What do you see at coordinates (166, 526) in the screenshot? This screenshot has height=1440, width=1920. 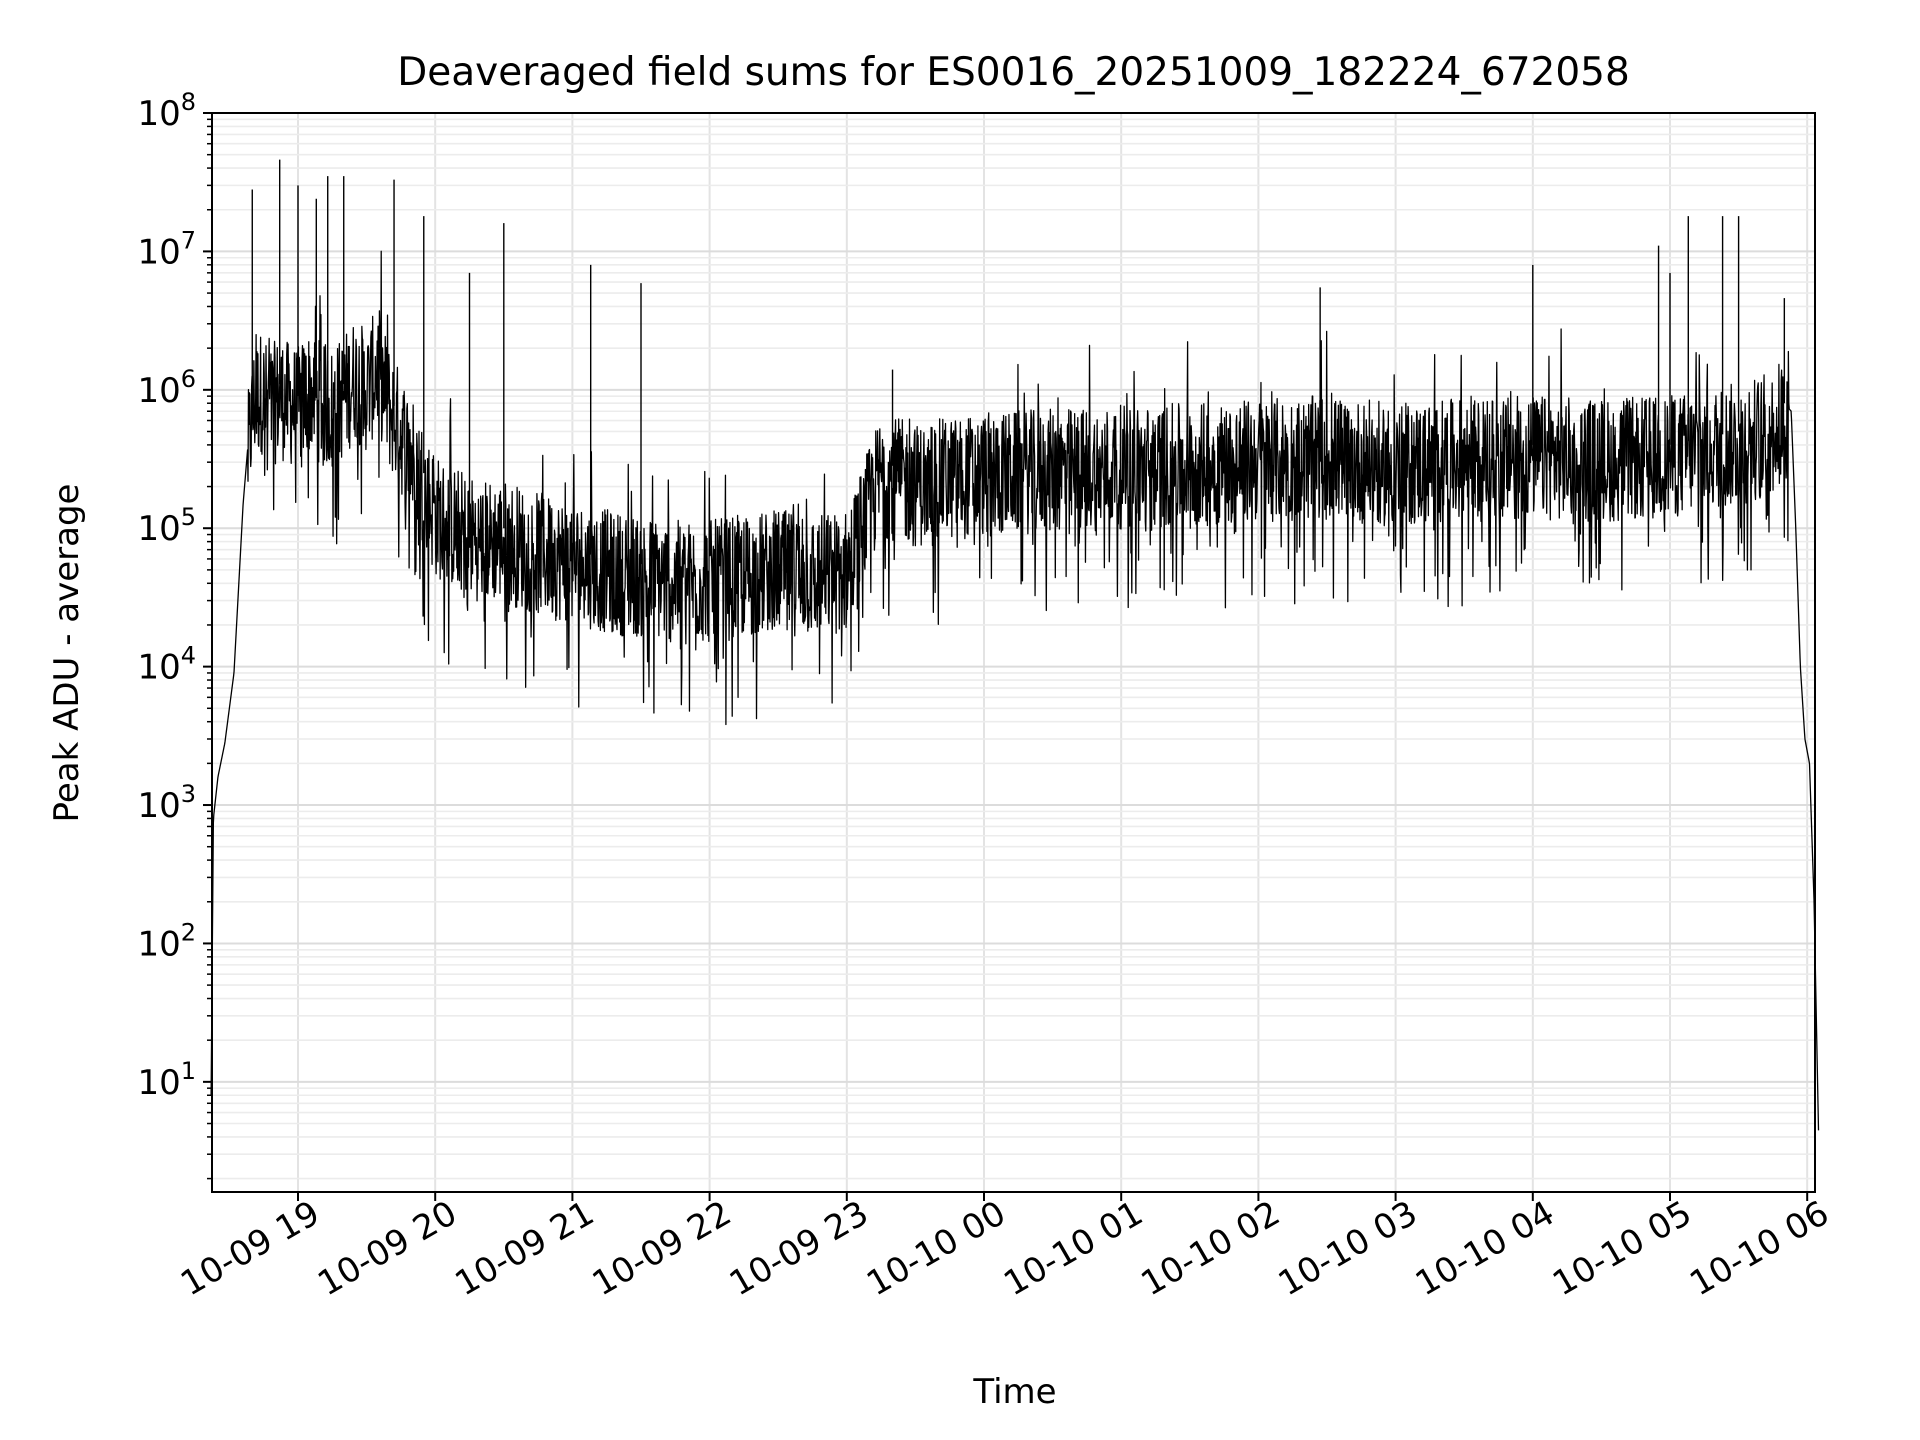 I see `y-tick-label: 10⁵` at bounding box center [166, 526].